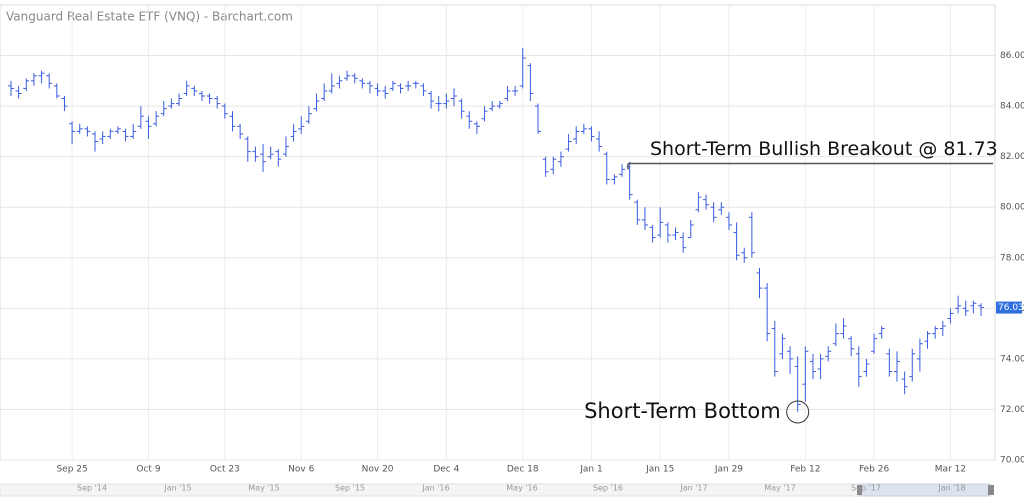  I want to click on y-tick-label: 78.00, so click(1012, 258).